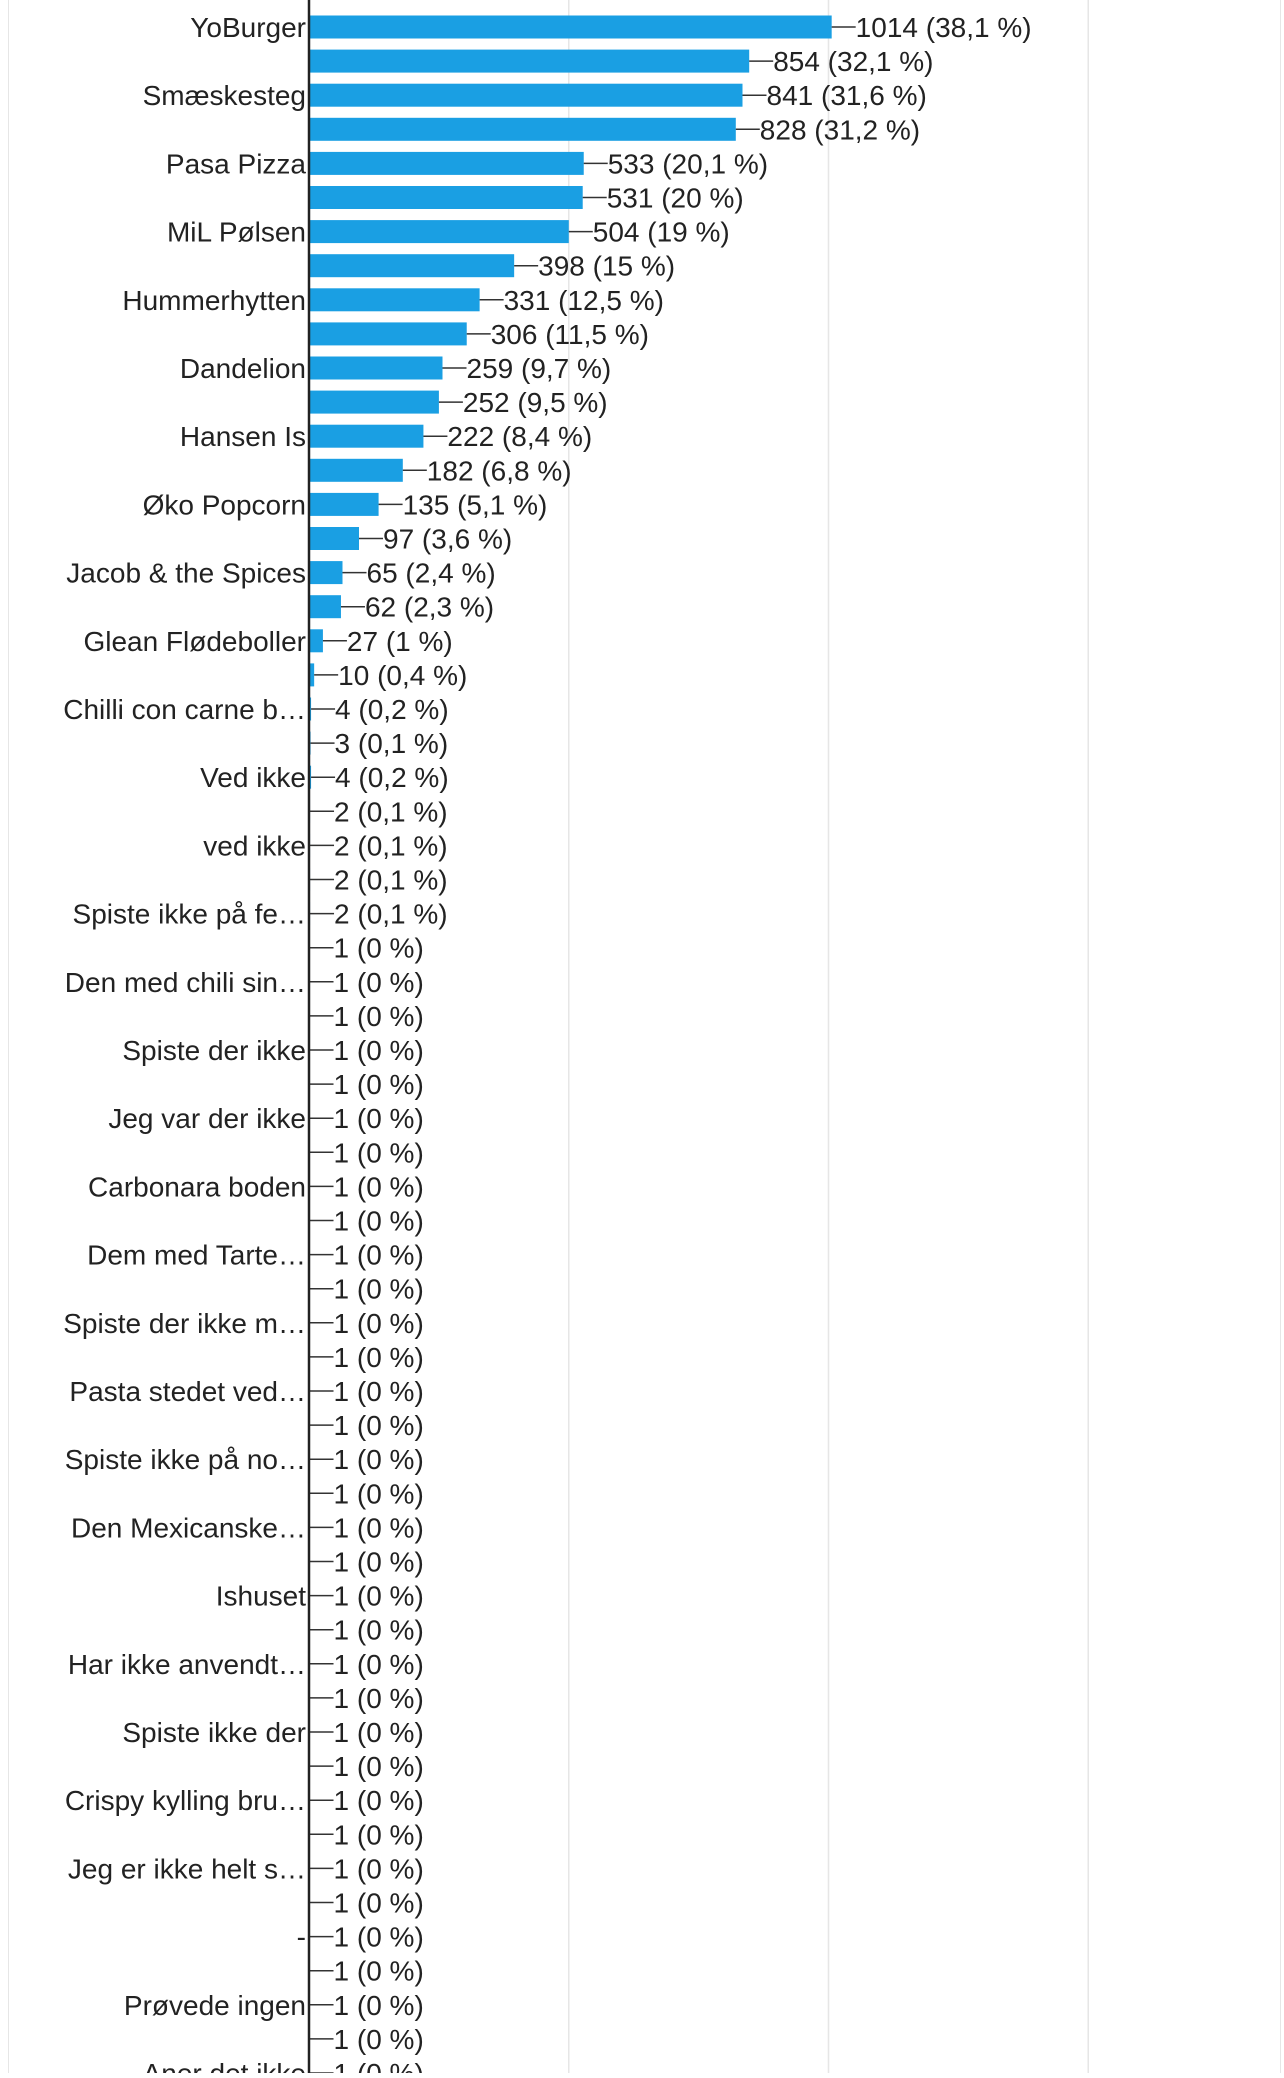 This screenshot has height=2078, width=1284. What do you see at coordinates (688, 163) in the screenshot?
I see `data-label: 533 (20,1 %)` at bounding box center [688, 163].